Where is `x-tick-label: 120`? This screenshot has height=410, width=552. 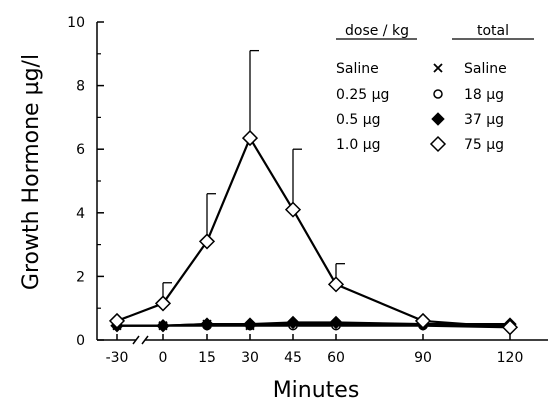
x-tick-label: 120 is located at coordinates (510, 358).